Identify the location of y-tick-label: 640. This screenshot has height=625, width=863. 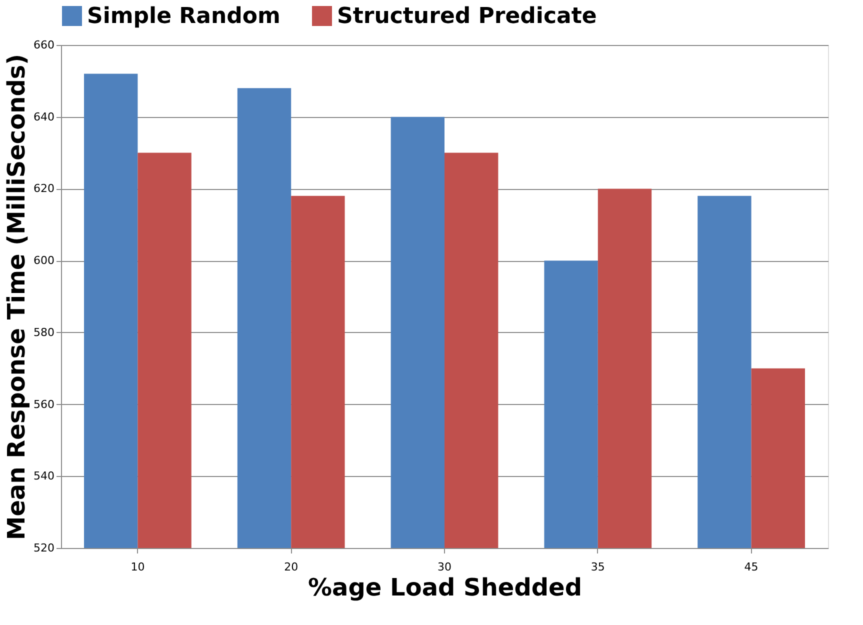
(44, 117).